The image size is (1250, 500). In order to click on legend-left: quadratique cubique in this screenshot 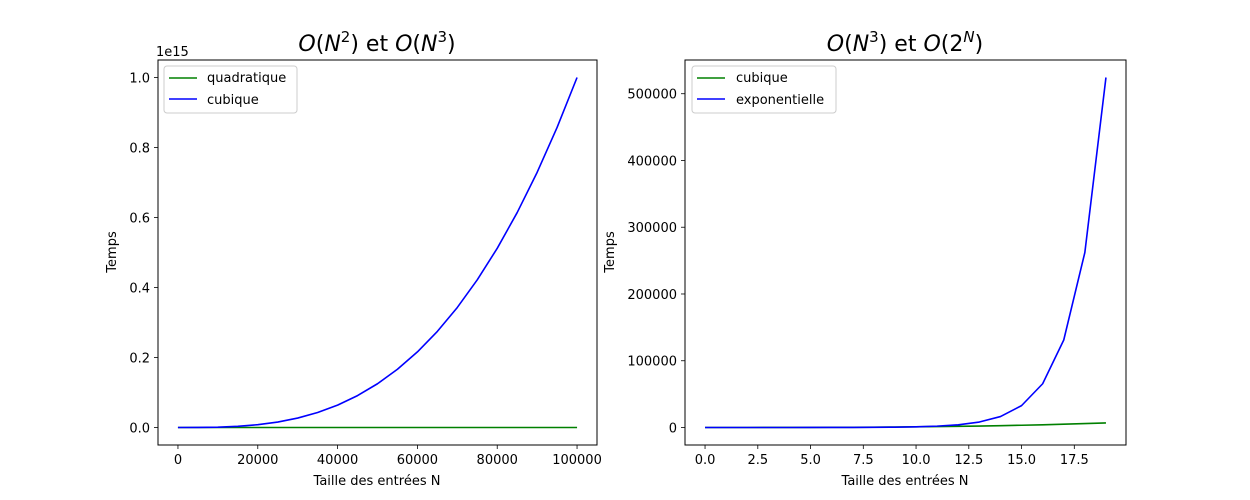, I will do `click(230, 89)`.